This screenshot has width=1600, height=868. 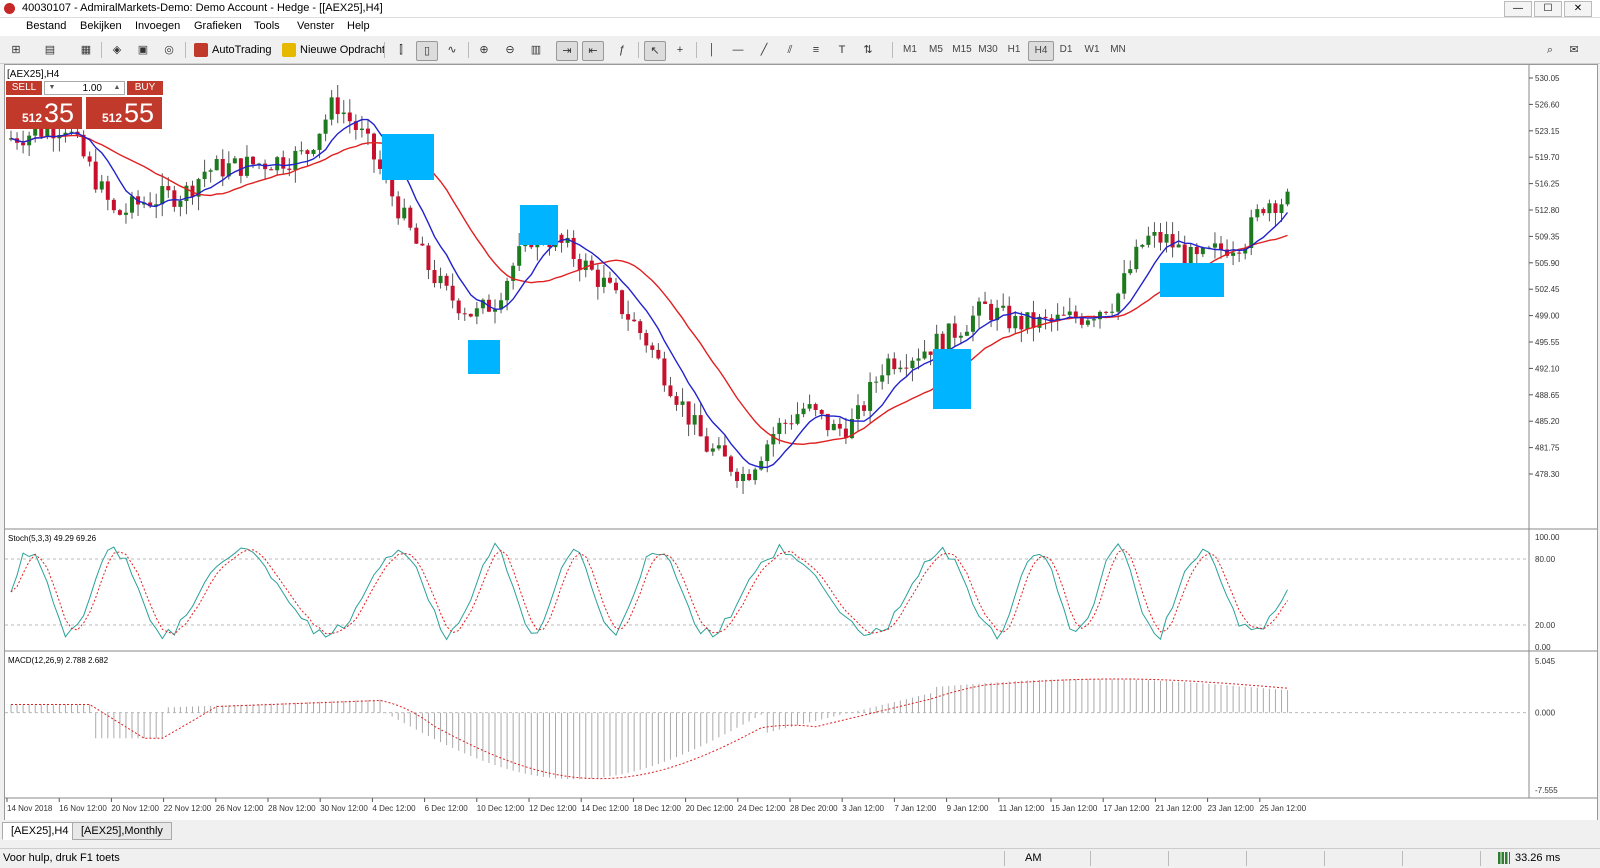 What do you see at coordinates (124, 113) in the screenshot?
I see `buy-price: 512 55` at bounding box center [124, 113].